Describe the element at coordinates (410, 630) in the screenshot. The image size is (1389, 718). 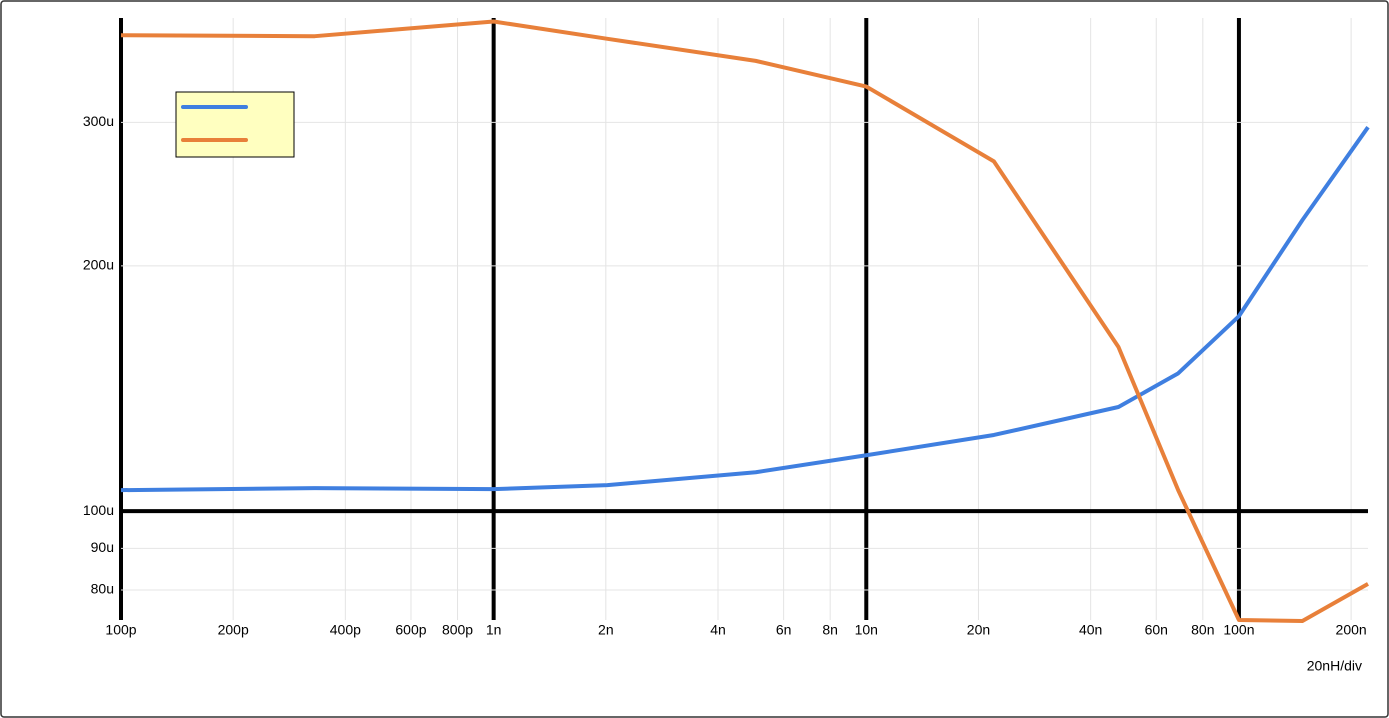
I see `x-tick-label: 600p` at that location.